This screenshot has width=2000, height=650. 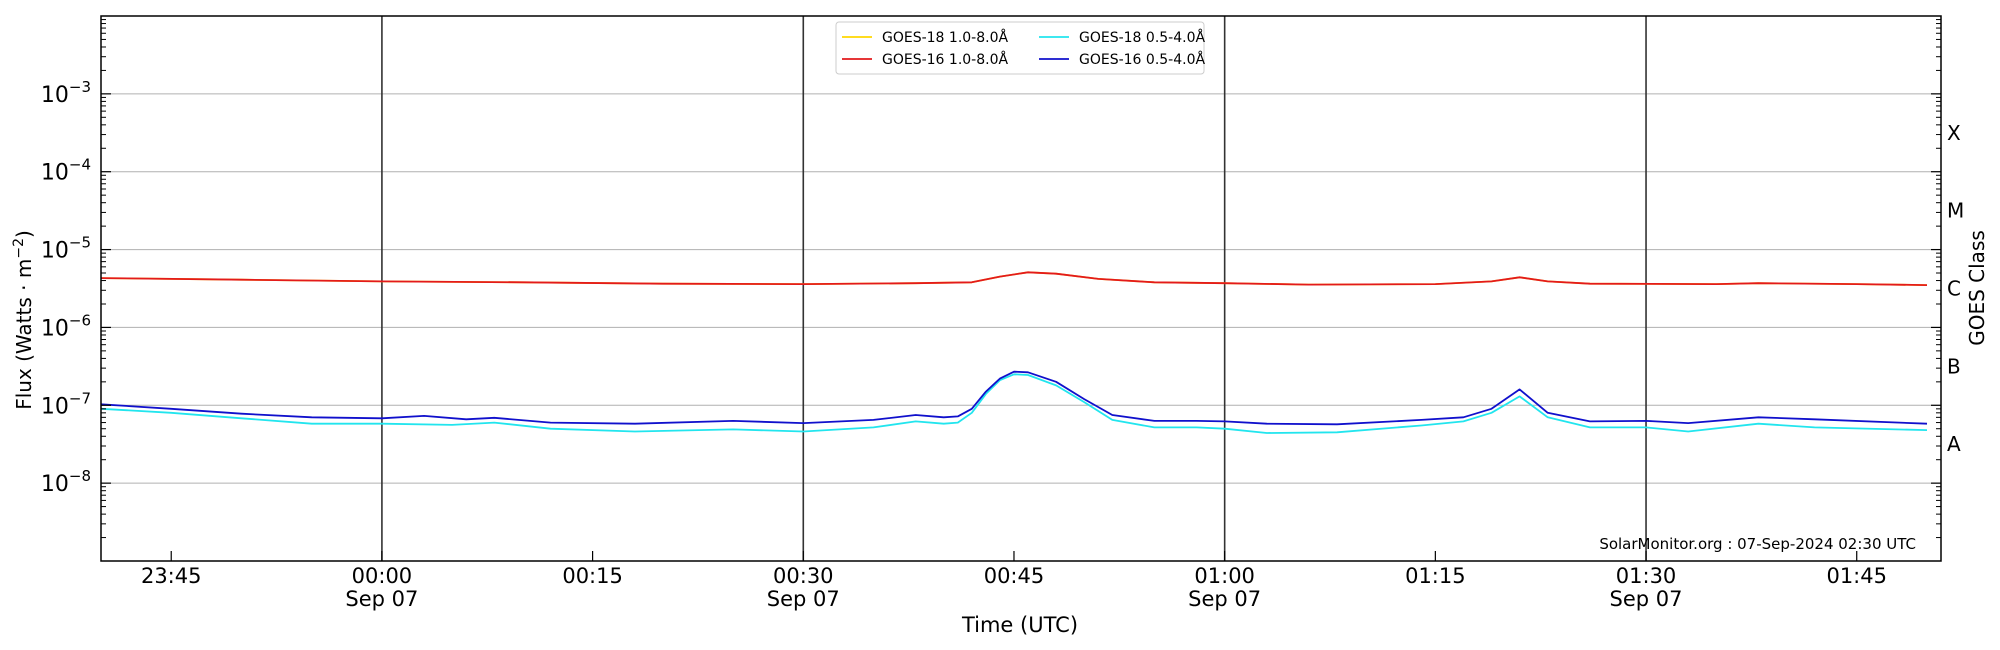 I want to click on x-tick-label: 01:30, so click(x=1646, y=576).